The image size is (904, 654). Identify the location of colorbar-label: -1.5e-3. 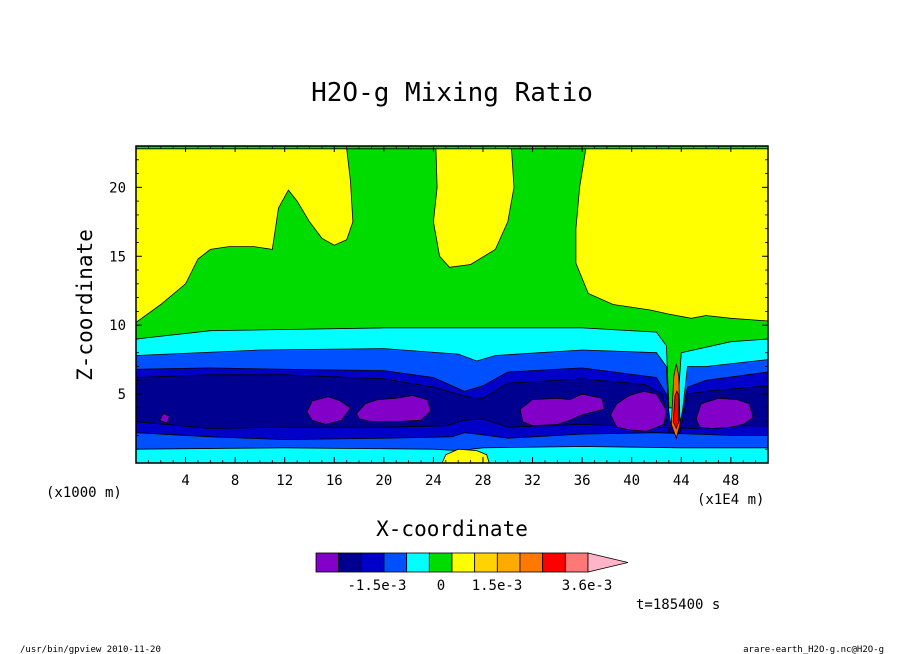
(376, 586).